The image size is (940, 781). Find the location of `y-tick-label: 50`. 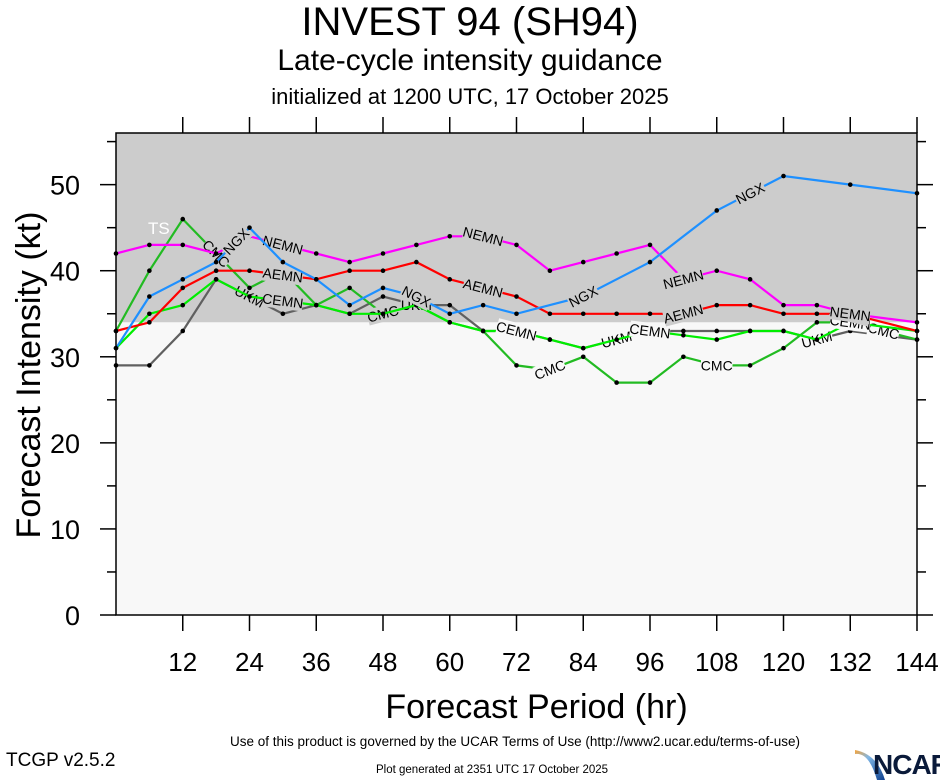

y-tick-label: 50 is located at coordinates (65, 186).